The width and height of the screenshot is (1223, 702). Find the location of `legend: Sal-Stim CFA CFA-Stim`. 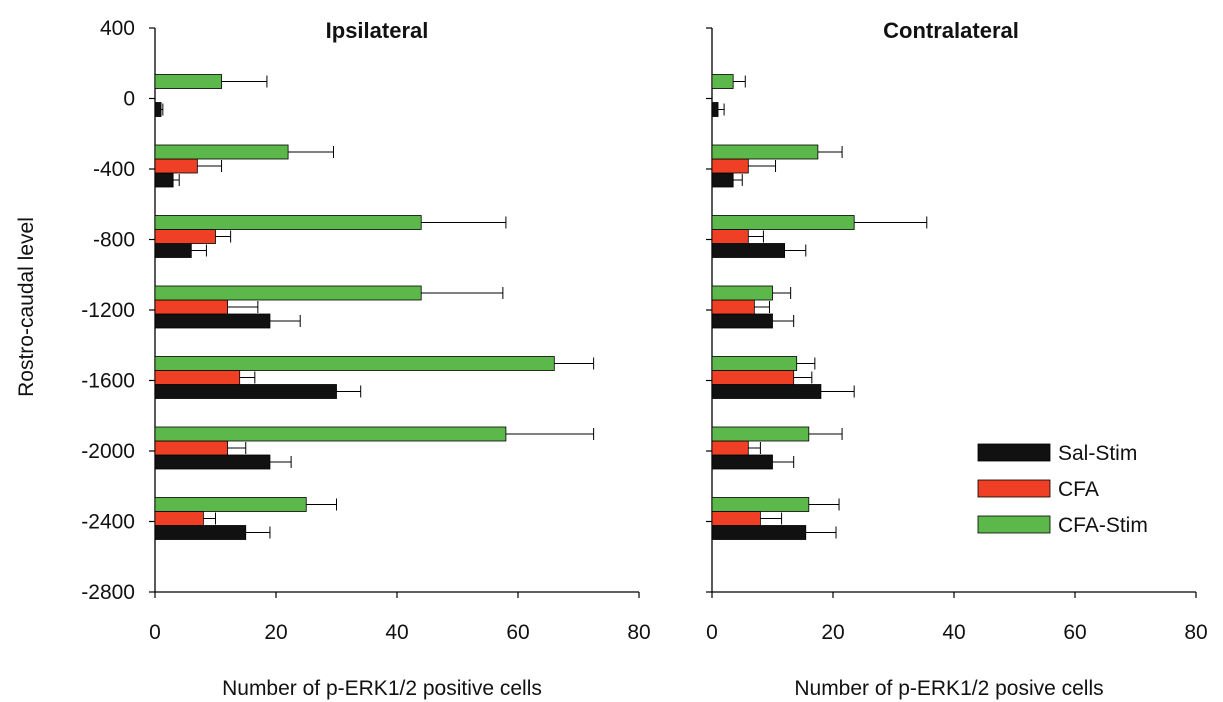

legend: Sal-Stim CFA CFA-Stim is located at coordinates (1062, 489).